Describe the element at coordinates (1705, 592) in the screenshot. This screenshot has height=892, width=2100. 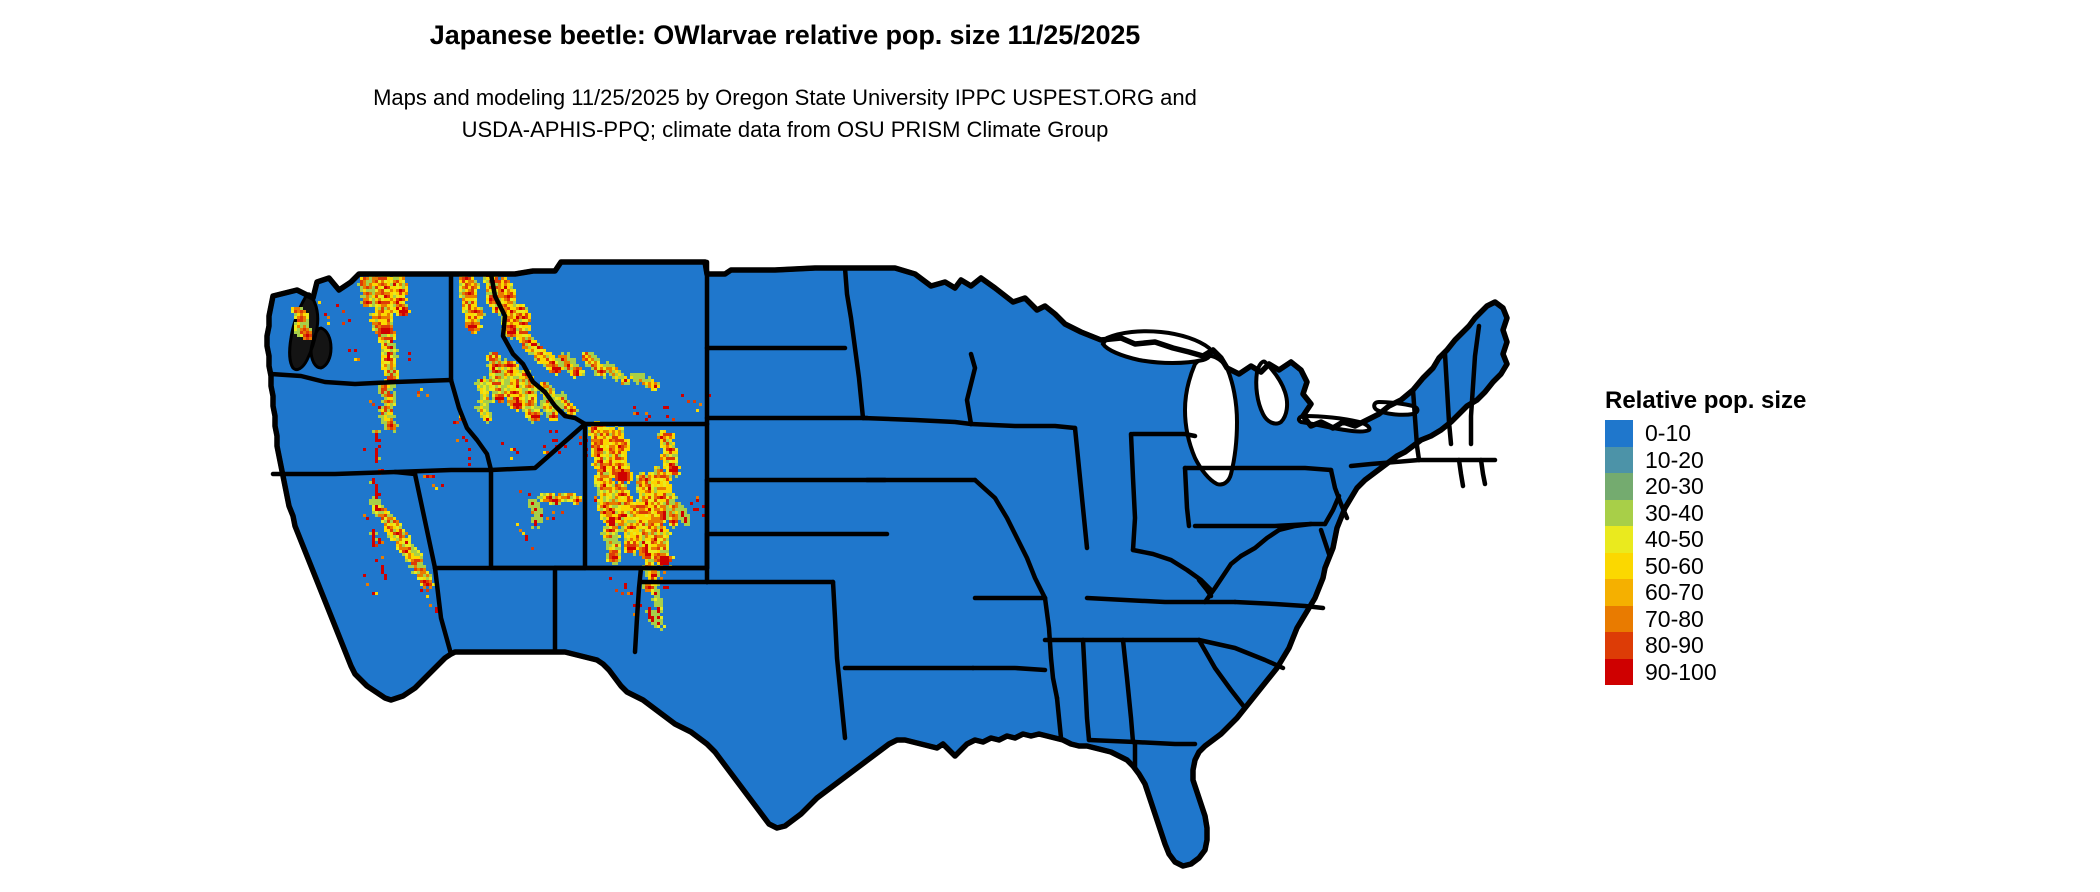
I see `legend-row: 60-70` at that location.